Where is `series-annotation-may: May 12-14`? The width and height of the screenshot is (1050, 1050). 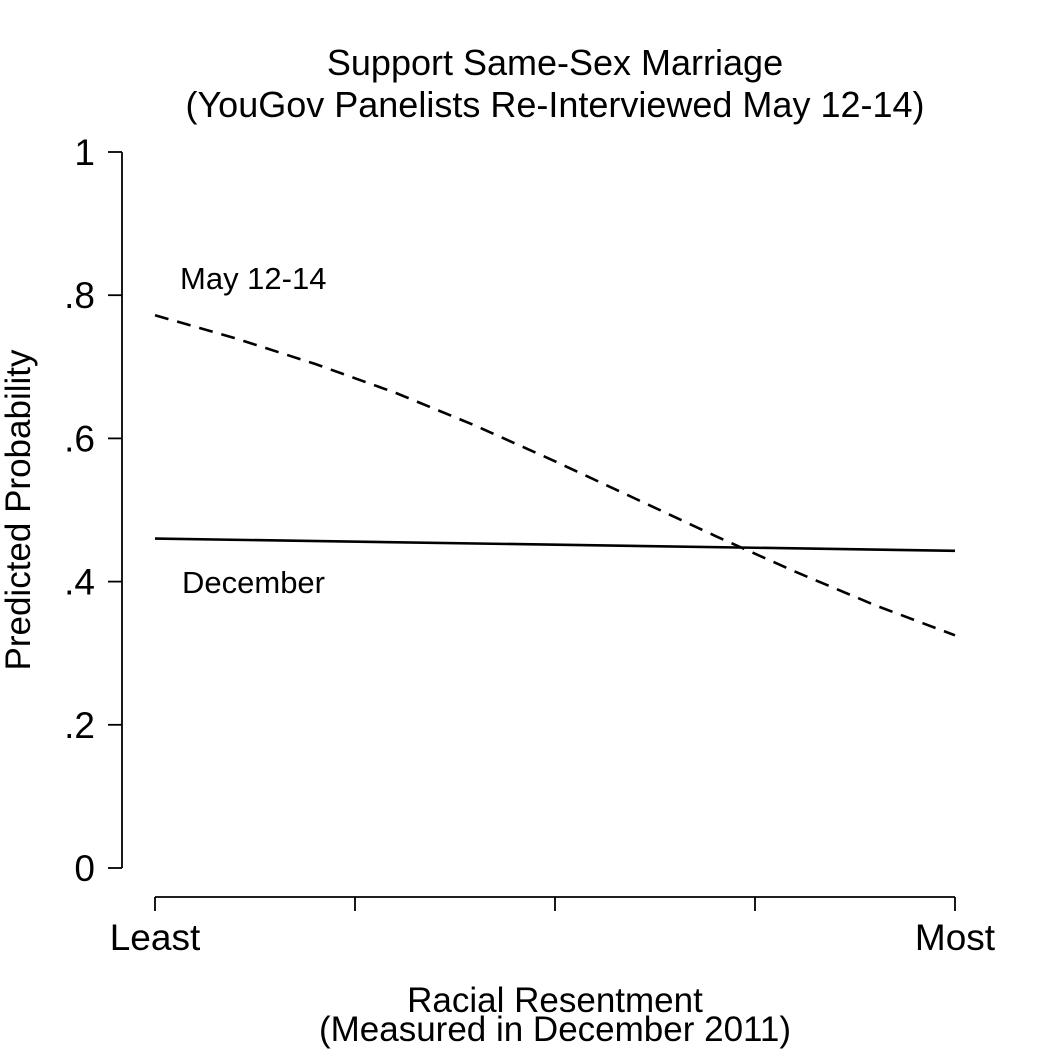 series-annotation-may: May 12-14 is located at coordinates (253, 278).